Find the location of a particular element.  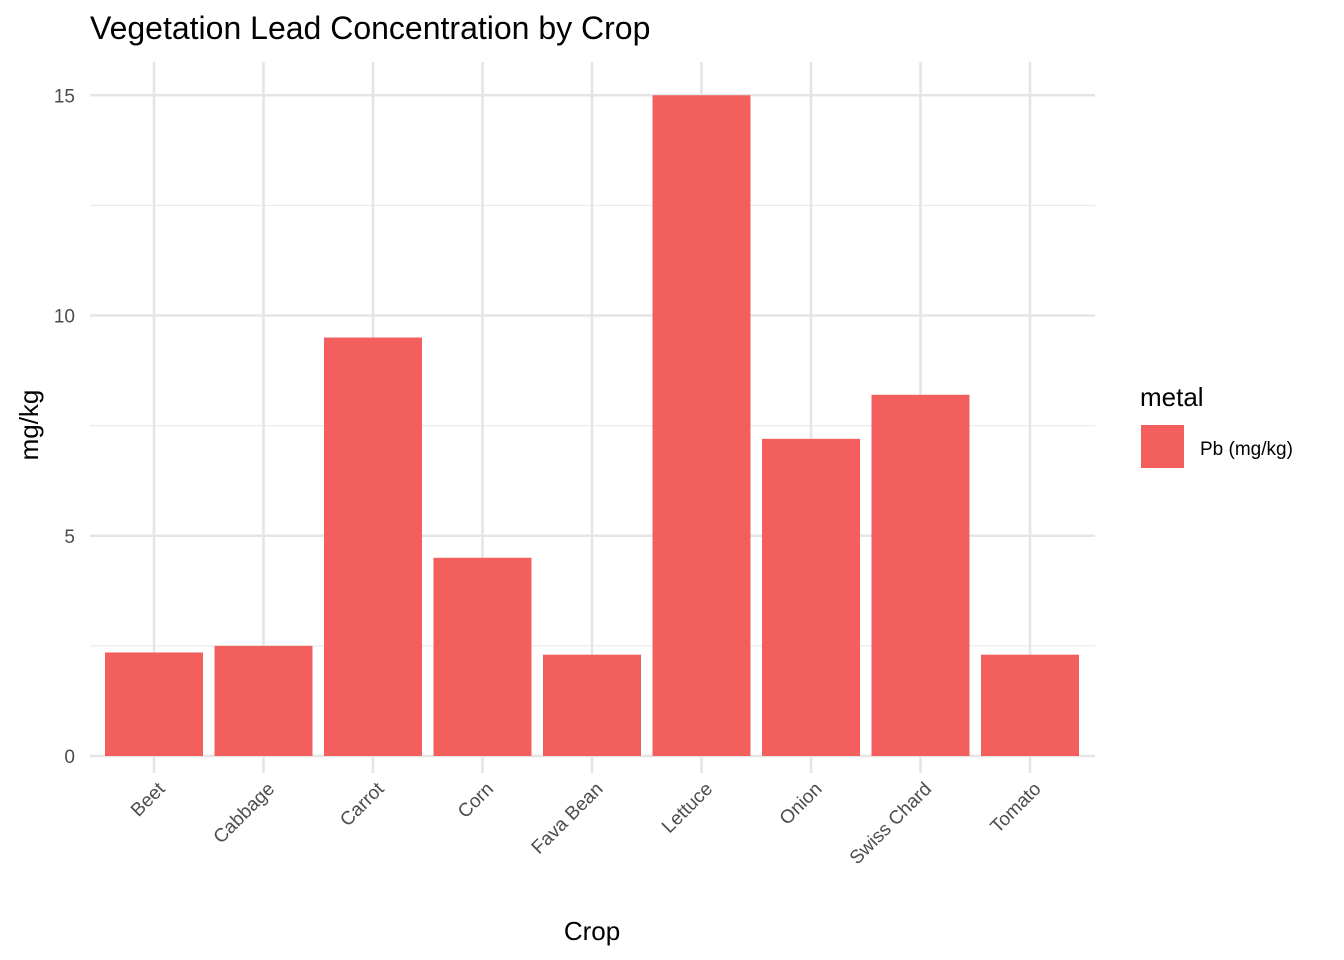

legend-title: metal is located at coordinates (1172, 397).